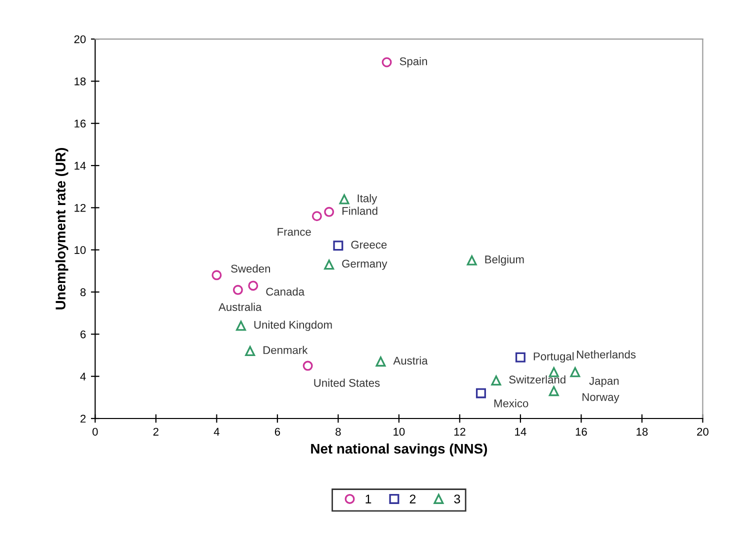 The image size is (732, 558). I want to click on x-tick-label: 20, so click(702, 432).